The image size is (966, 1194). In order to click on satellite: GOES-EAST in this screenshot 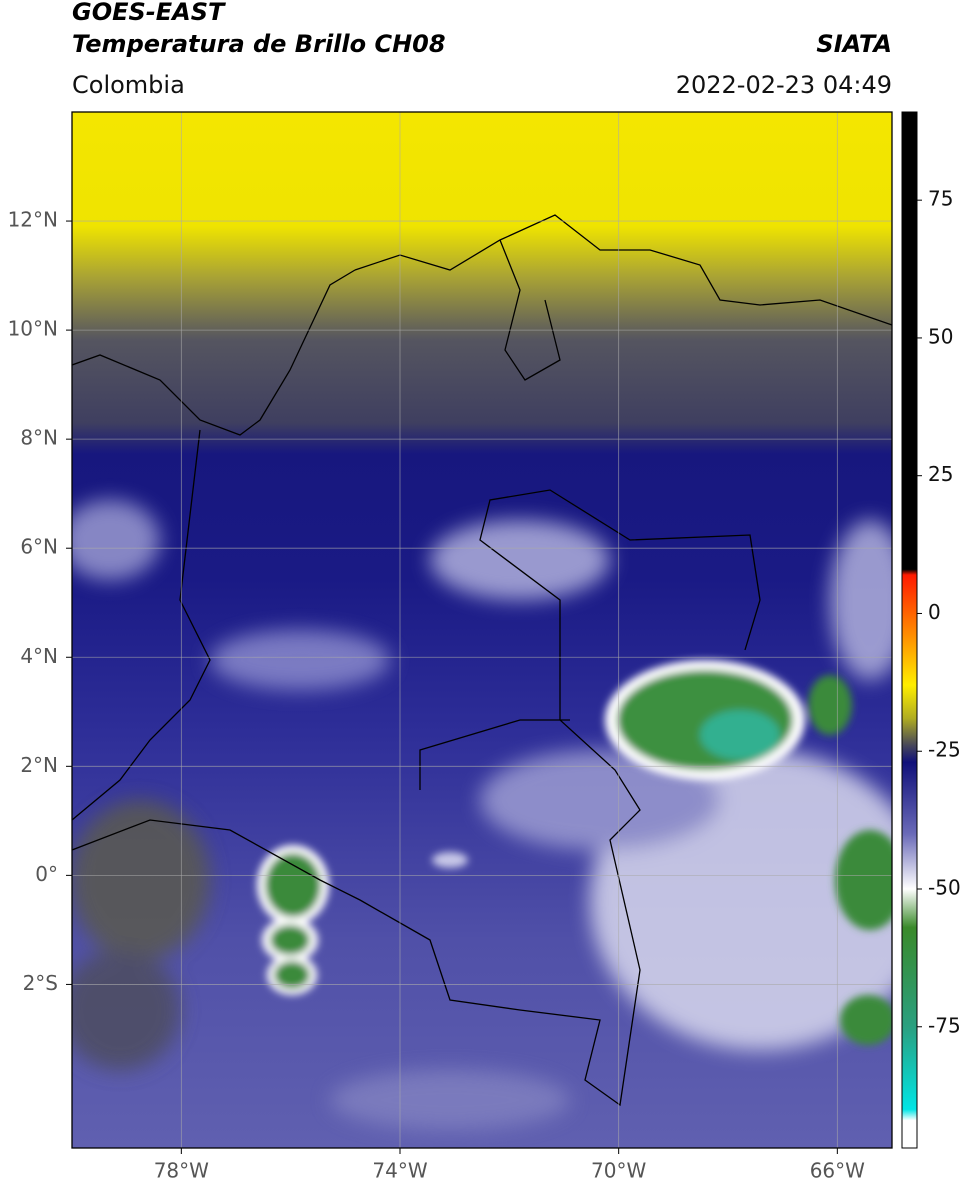, I will do `click(149, 13)`.